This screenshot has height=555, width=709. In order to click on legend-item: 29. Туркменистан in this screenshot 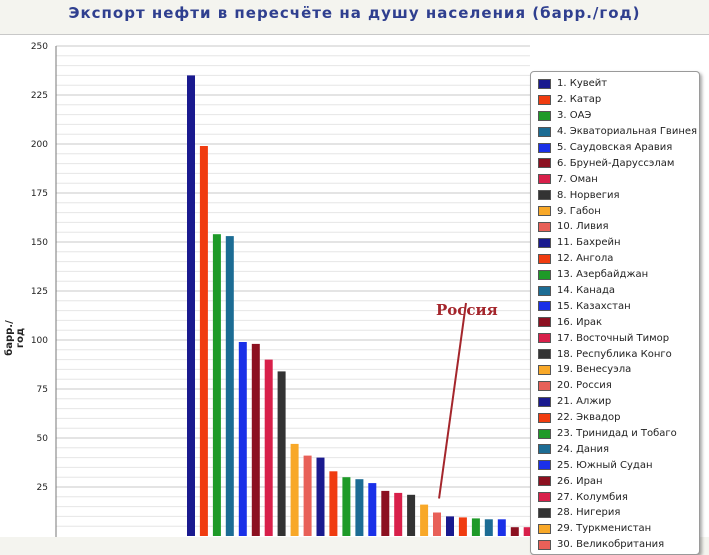, I will do `click(618, 529)`.